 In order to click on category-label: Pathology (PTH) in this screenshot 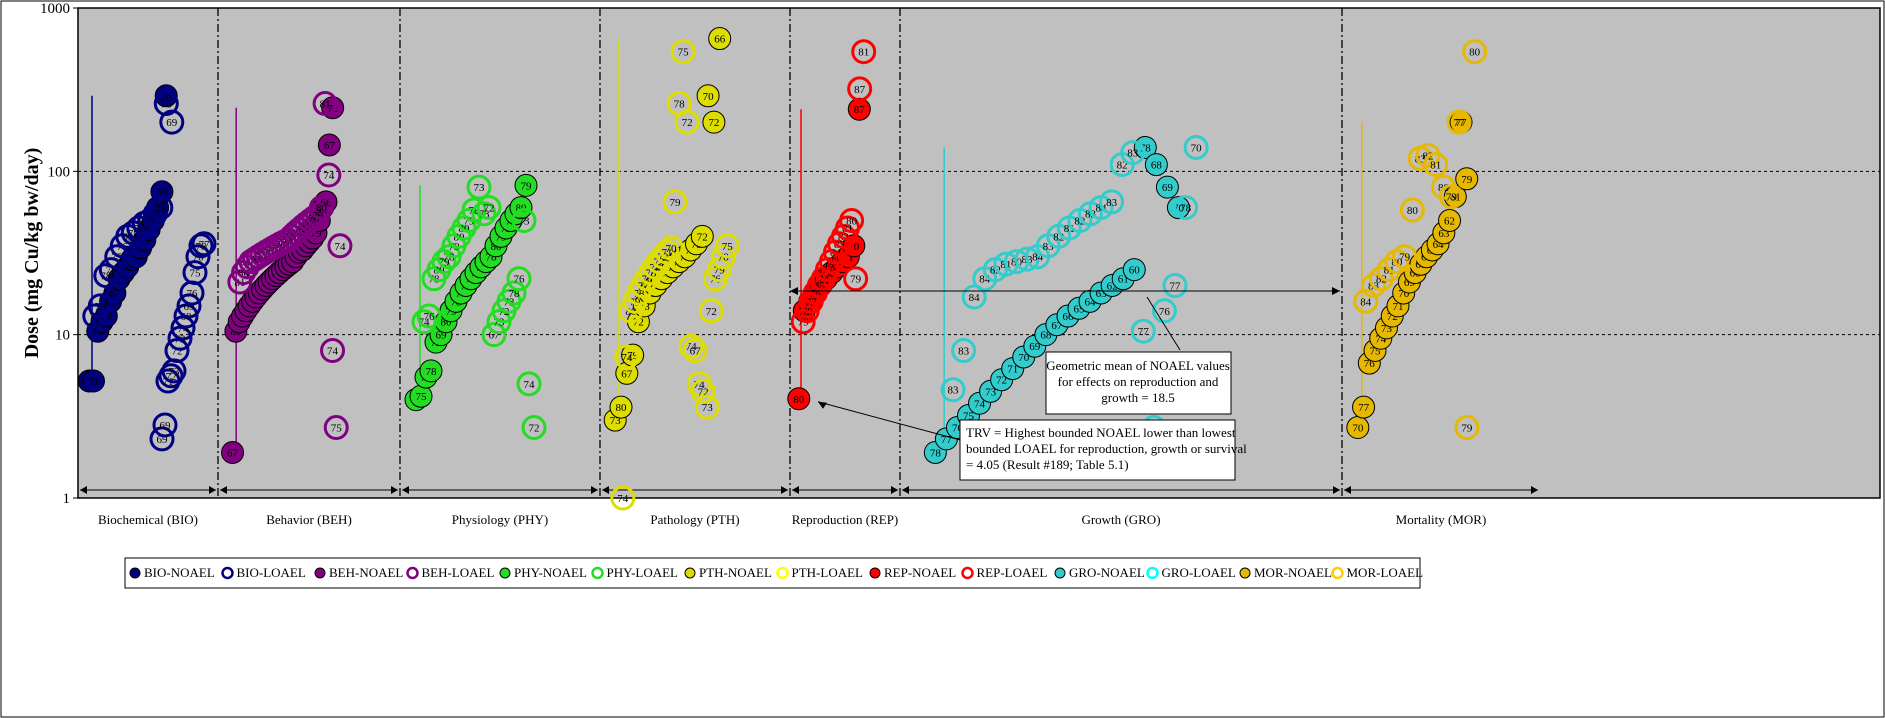, I will do `click(694, 519)`.